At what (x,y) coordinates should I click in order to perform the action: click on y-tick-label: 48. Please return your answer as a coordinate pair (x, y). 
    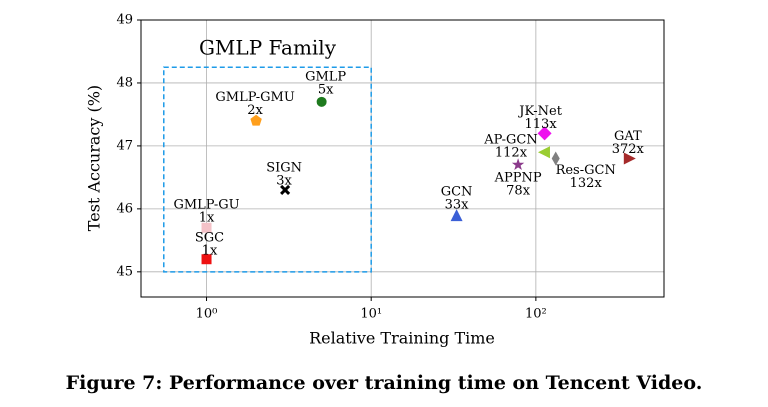
    Looking at the image, I should click on (124, 82).